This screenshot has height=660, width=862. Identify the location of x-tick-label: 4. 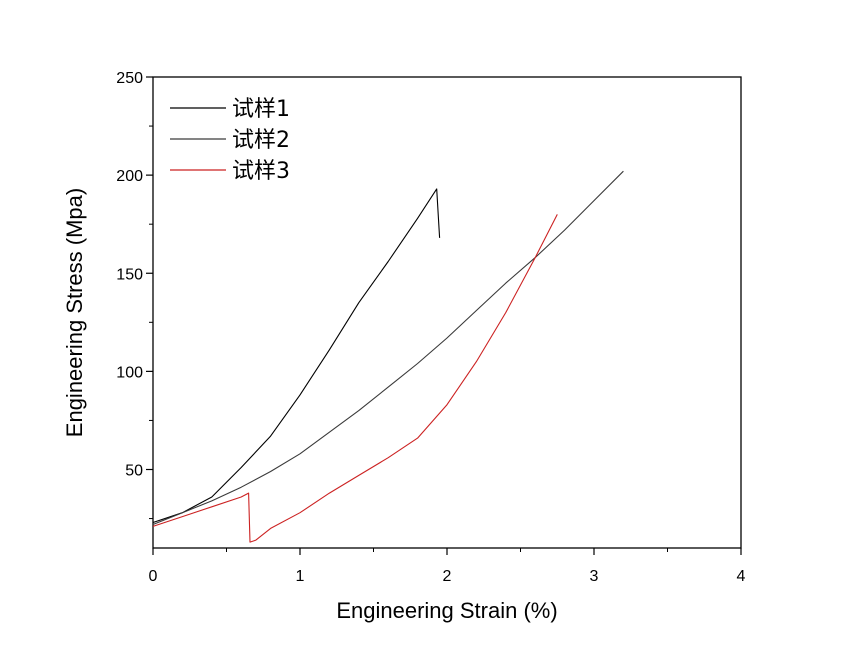
(741, 576).